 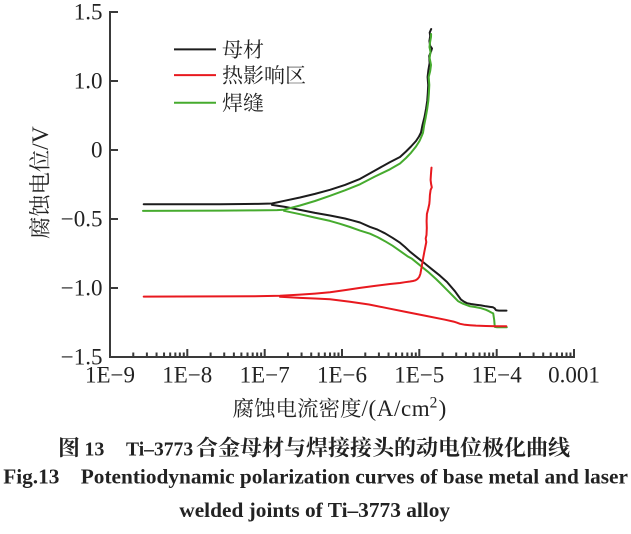 I want to click on svg-text: 0.001, so click(x=574, y=375).